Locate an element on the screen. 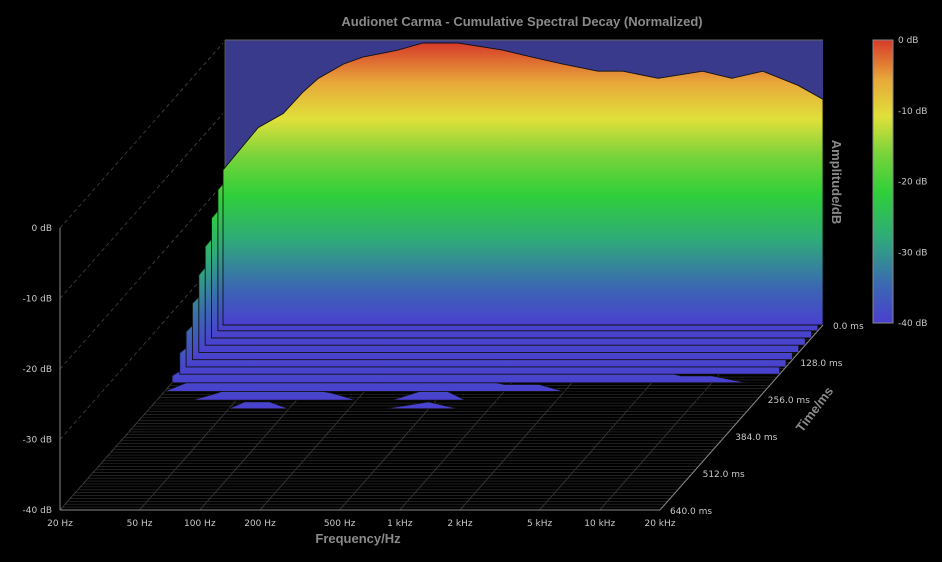 The width and height of the screenshot is (942, 562). z-tick-label: 0.0 ms is located at coordinates (848, 327).